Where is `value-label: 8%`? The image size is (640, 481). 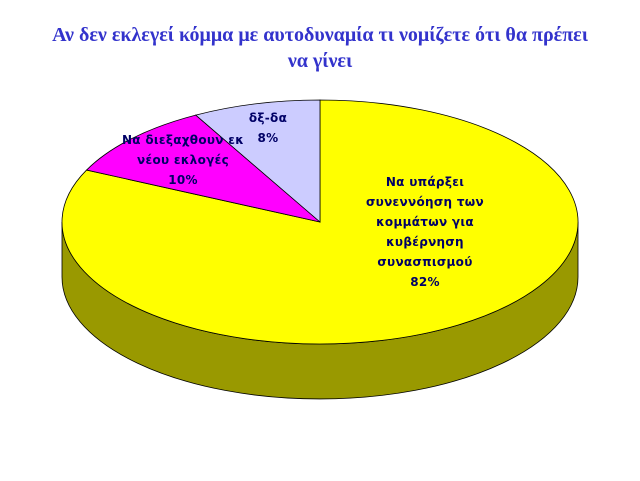
value-label: 8% is located at coordinates (268, 138).